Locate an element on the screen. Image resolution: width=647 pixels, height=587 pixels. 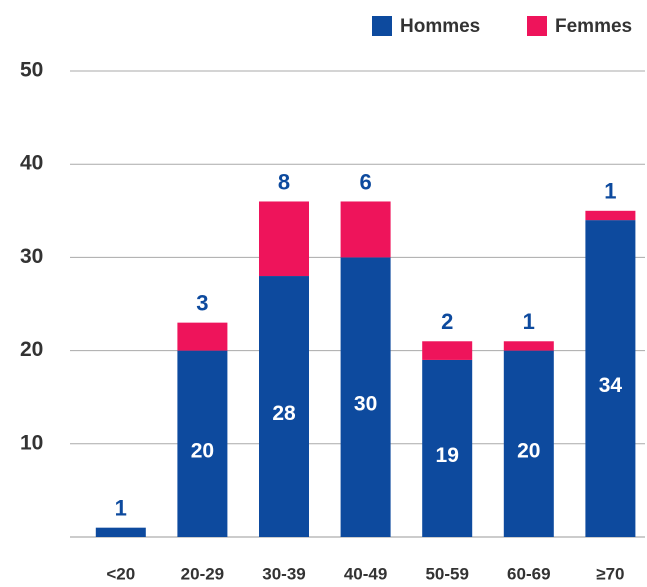
value-label: 2 is located at coordinates (447, 321).